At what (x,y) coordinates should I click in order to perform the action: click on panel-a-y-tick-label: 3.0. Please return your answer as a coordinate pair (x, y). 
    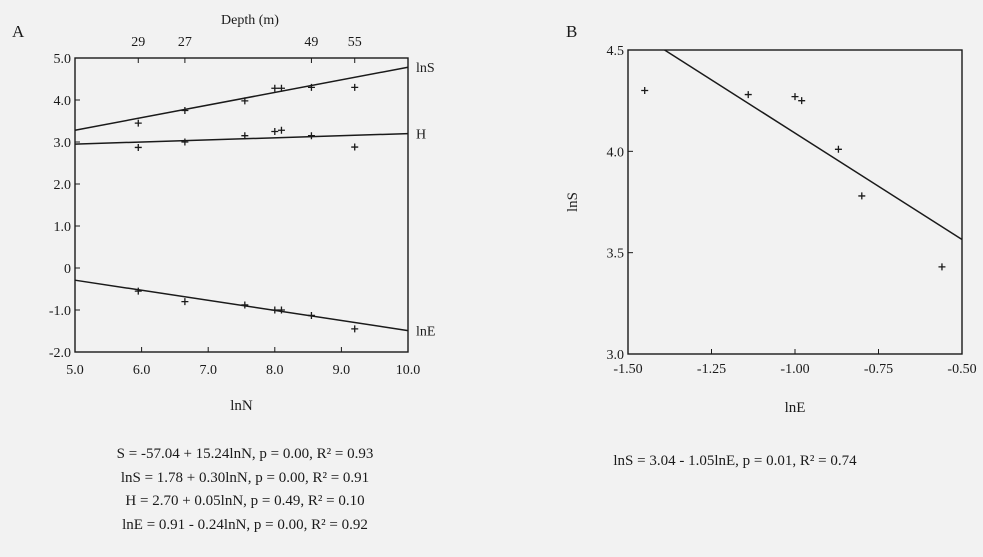
    Looking at the image, I should click on (63, 143).